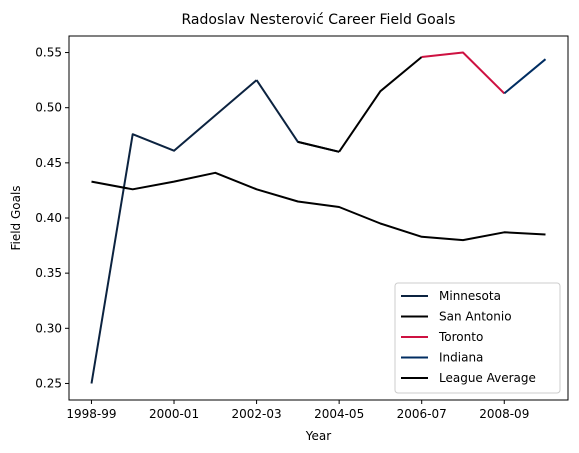 Image resolution: width=579 pixels, height=453 pixels. I want to click on x-axis-label: Year, so click(318, 436).